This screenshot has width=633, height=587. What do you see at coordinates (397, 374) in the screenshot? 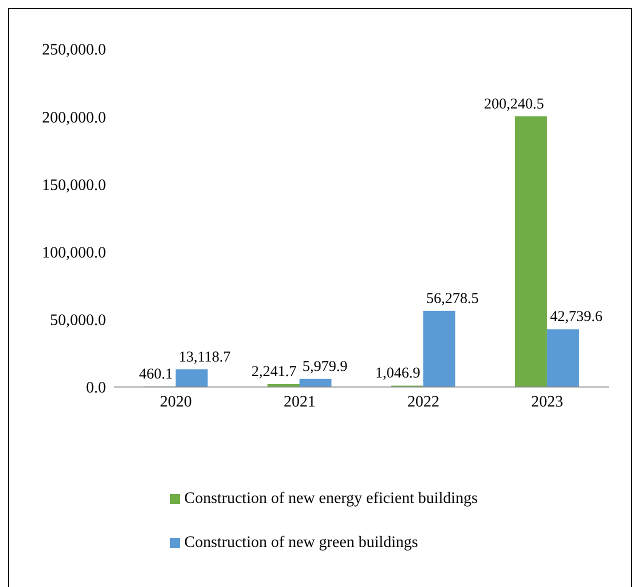
I see `data-label: 1,046.9` at bounding box center [397, 374].